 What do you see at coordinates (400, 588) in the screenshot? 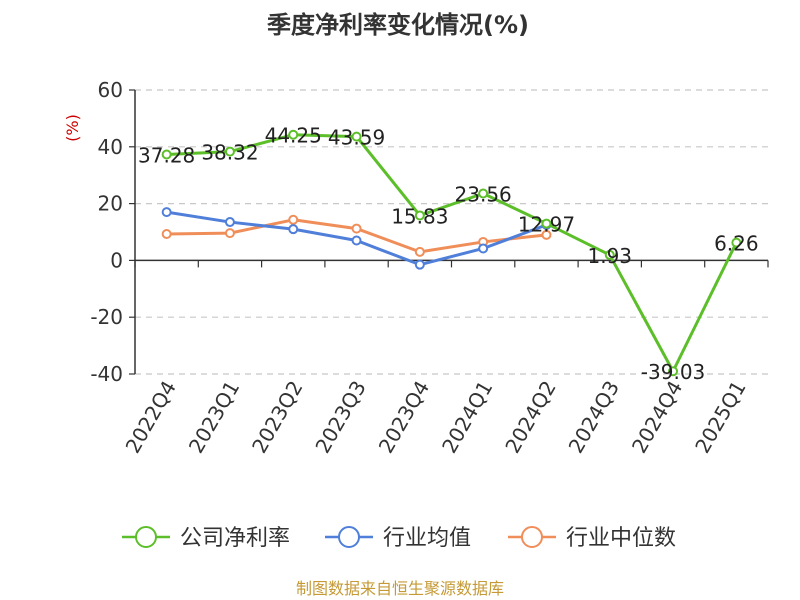
I see `source-note: 制图数据来自恒生聚源数据库` at bounding box center [400, 588].